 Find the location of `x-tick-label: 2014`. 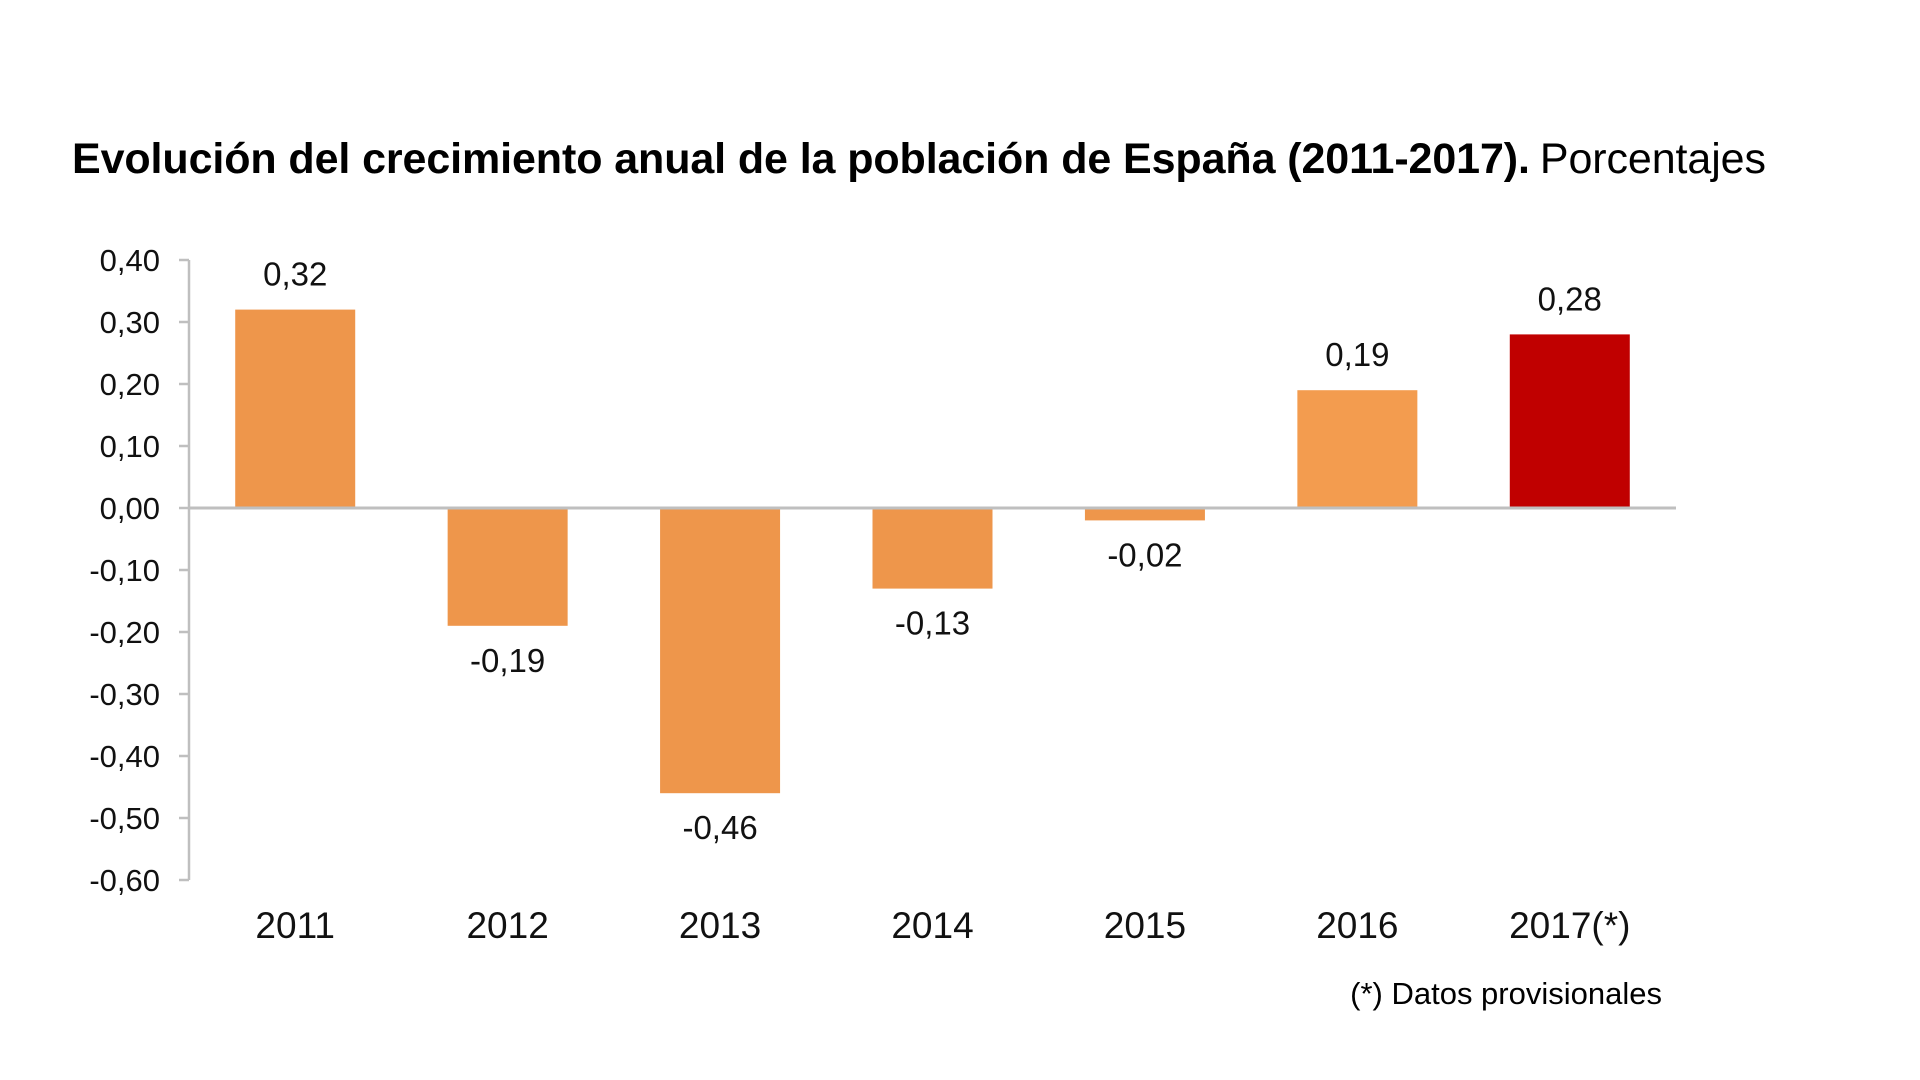

x-tick-label: 2014 is located at coordinates (932, 925).